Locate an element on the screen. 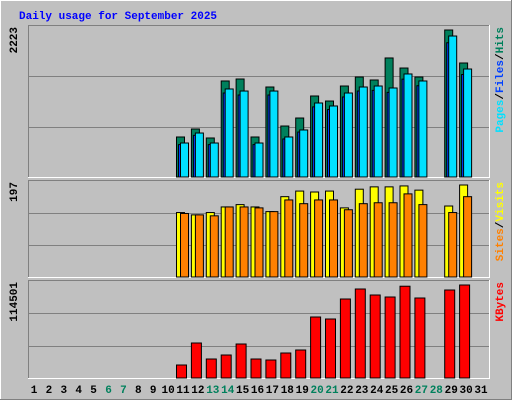 The image size is (512, 400). y-tick-label: 197 is located at coordinates (15, 192).